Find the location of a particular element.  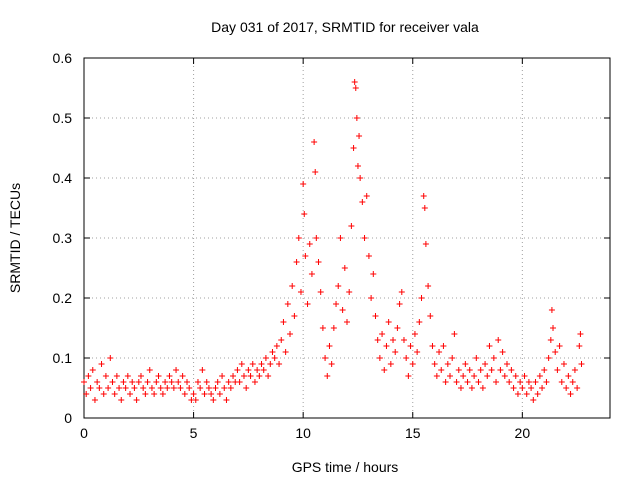

y-tick-label: 0.3 is located at coordinates (63, 238).